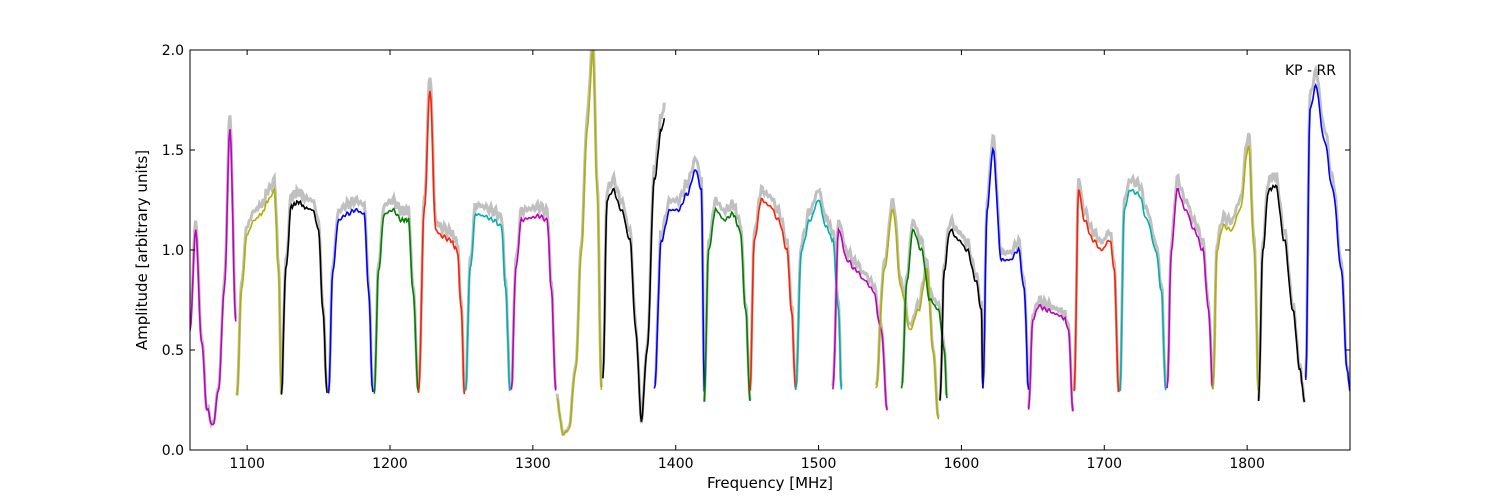  I want to click on y-tick-label: 1.5, so click(173, 151).